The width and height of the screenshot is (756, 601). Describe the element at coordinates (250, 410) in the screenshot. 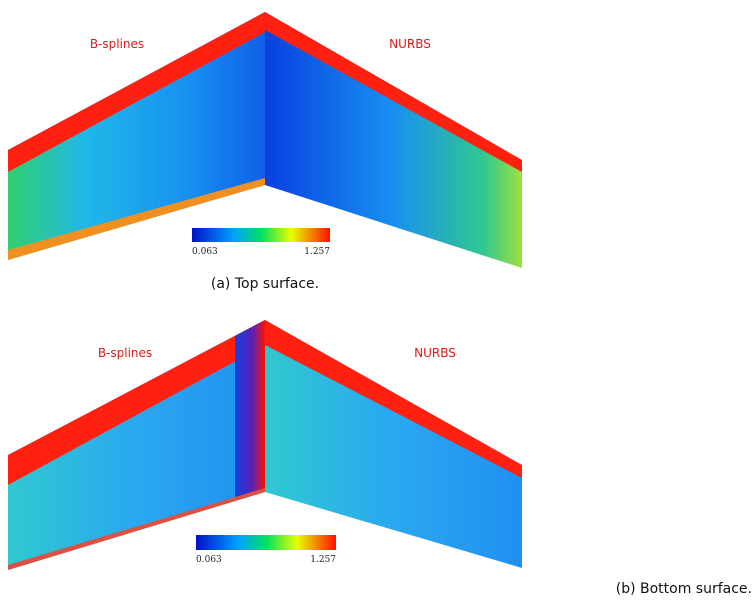

I see `spar` at that location.